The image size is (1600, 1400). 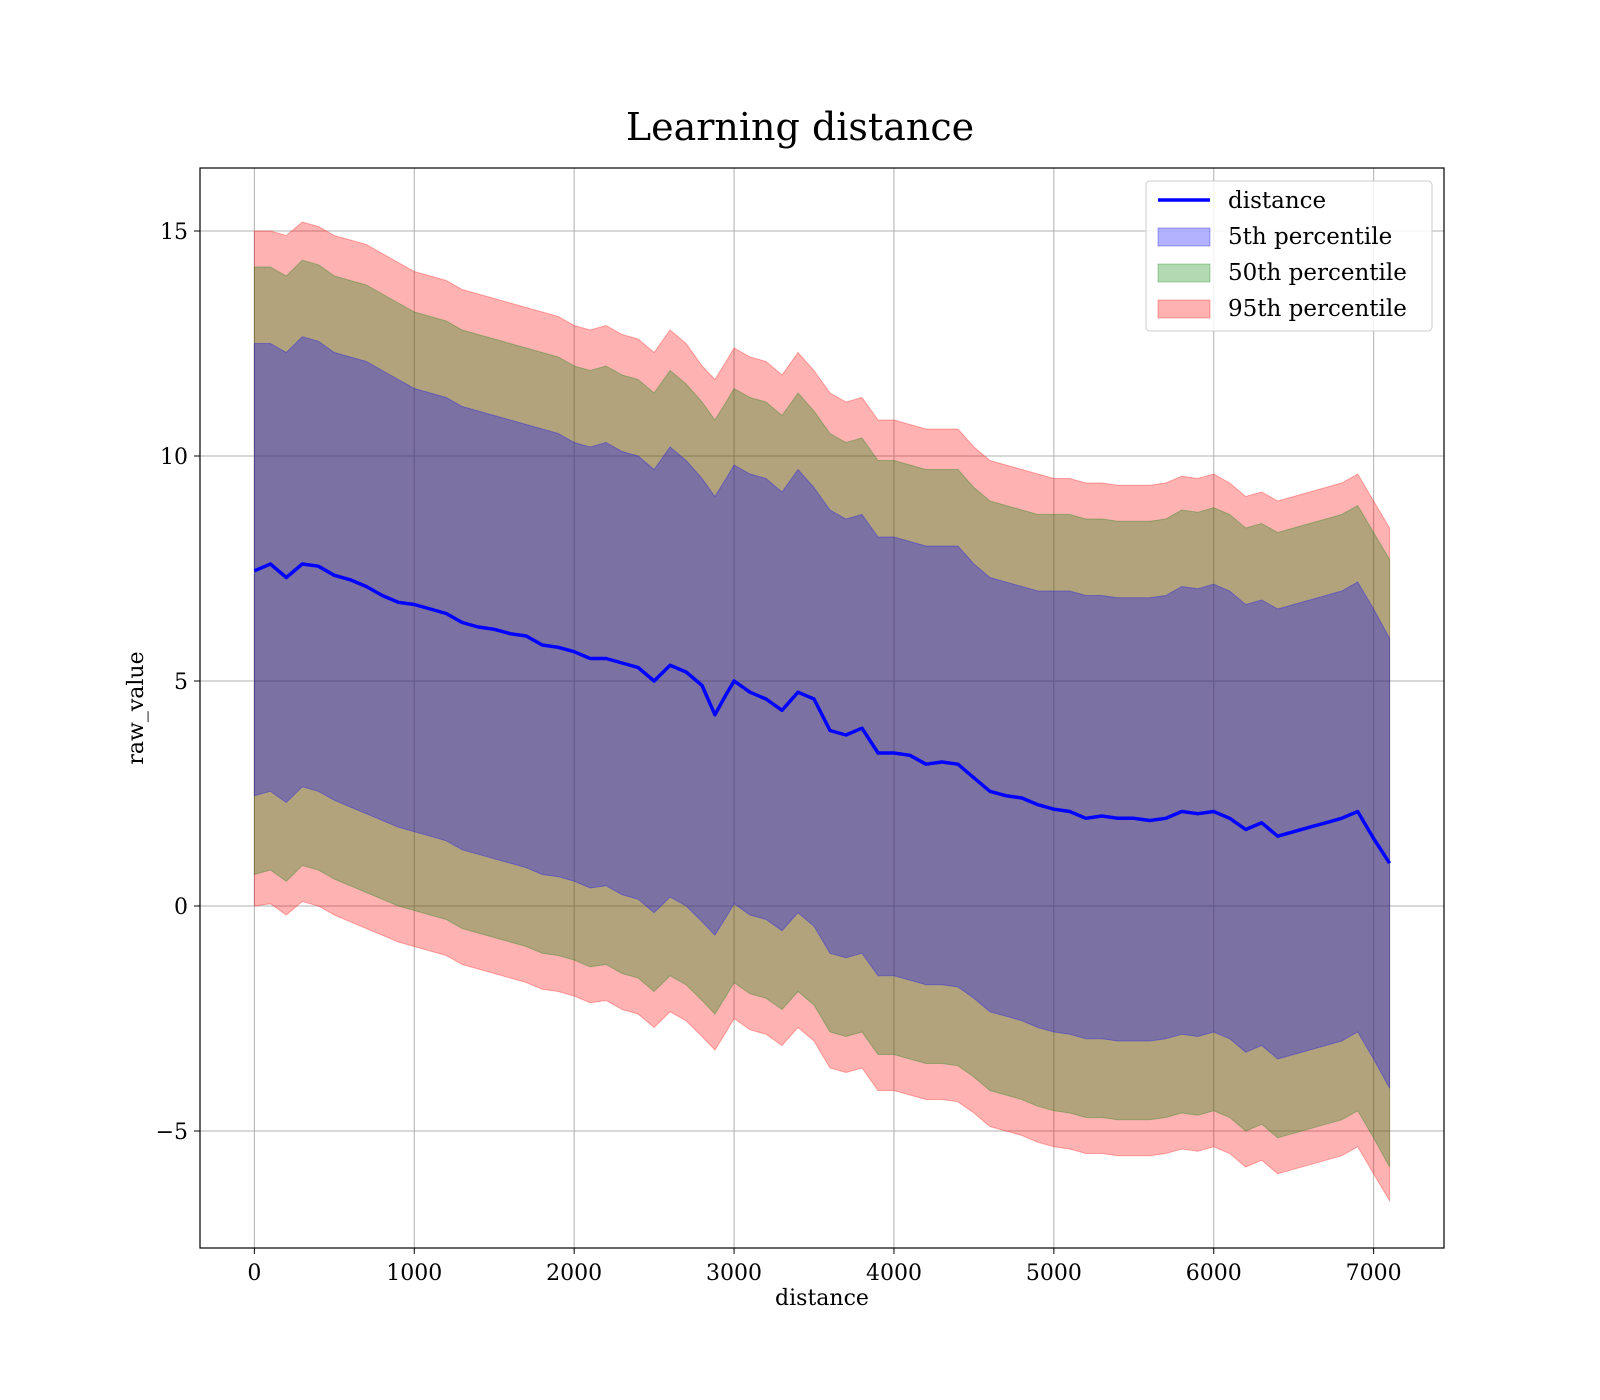 I want to click on chart-title: Learning distance, so click(x=800, y=127).